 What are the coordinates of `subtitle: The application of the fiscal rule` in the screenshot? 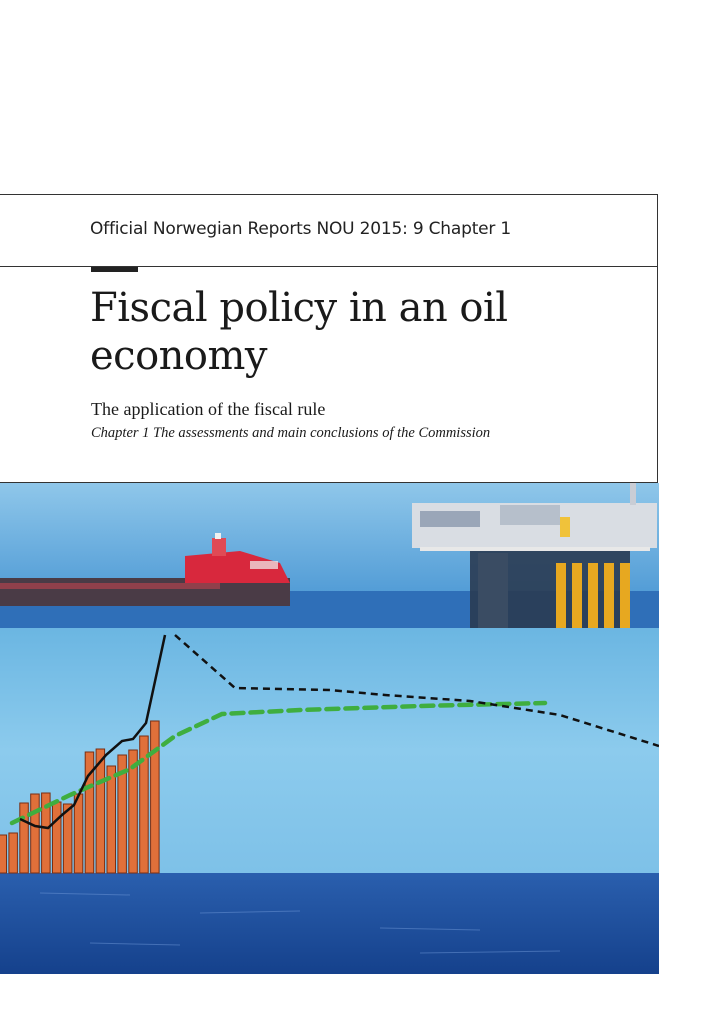 It's located at (208, 409).